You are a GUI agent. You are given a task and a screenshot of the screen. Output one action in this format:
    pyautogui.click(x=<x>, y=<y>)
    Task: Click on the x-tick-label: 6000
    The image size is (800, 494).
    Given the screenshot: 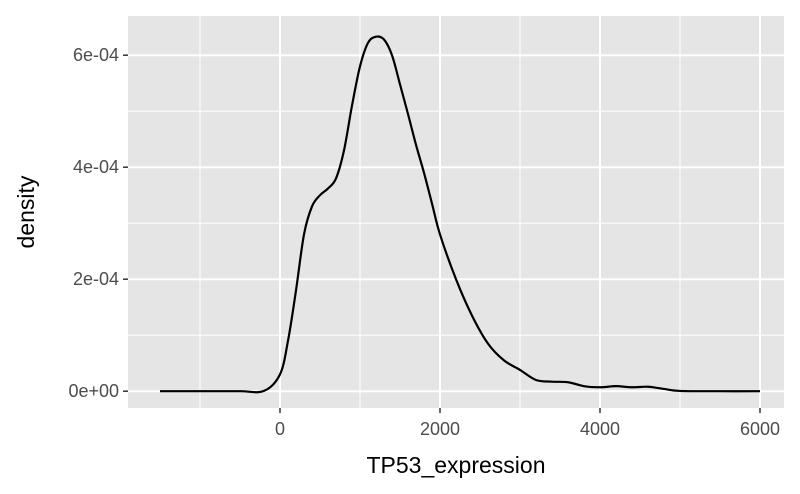 What is the action you would take?
    pyautogui.click(x=760, y=429)
    